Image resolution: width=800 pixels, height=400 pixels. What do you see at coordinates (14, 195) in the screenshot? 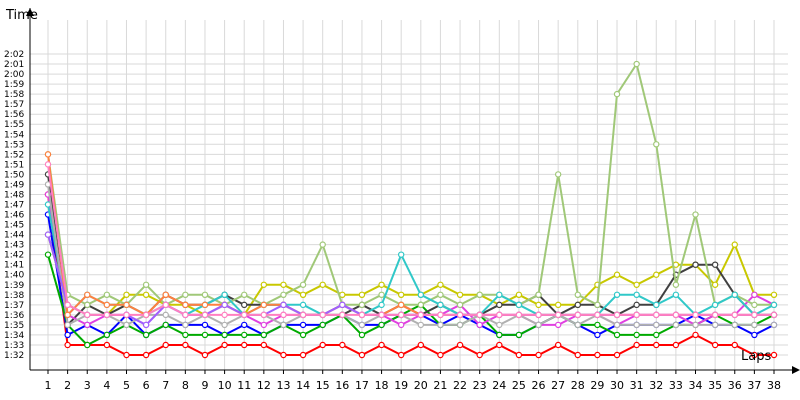
I see `y-tick-label: 1:48` at bounding box center [14, 195].